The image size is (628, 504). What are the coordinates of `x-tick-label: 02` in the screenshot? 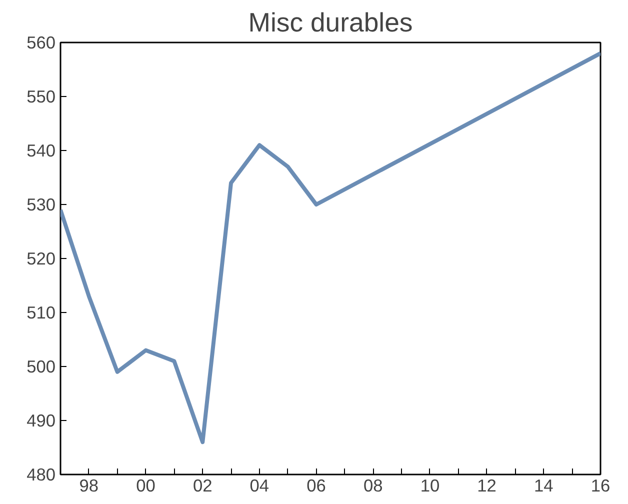 It's located at (202, 486).